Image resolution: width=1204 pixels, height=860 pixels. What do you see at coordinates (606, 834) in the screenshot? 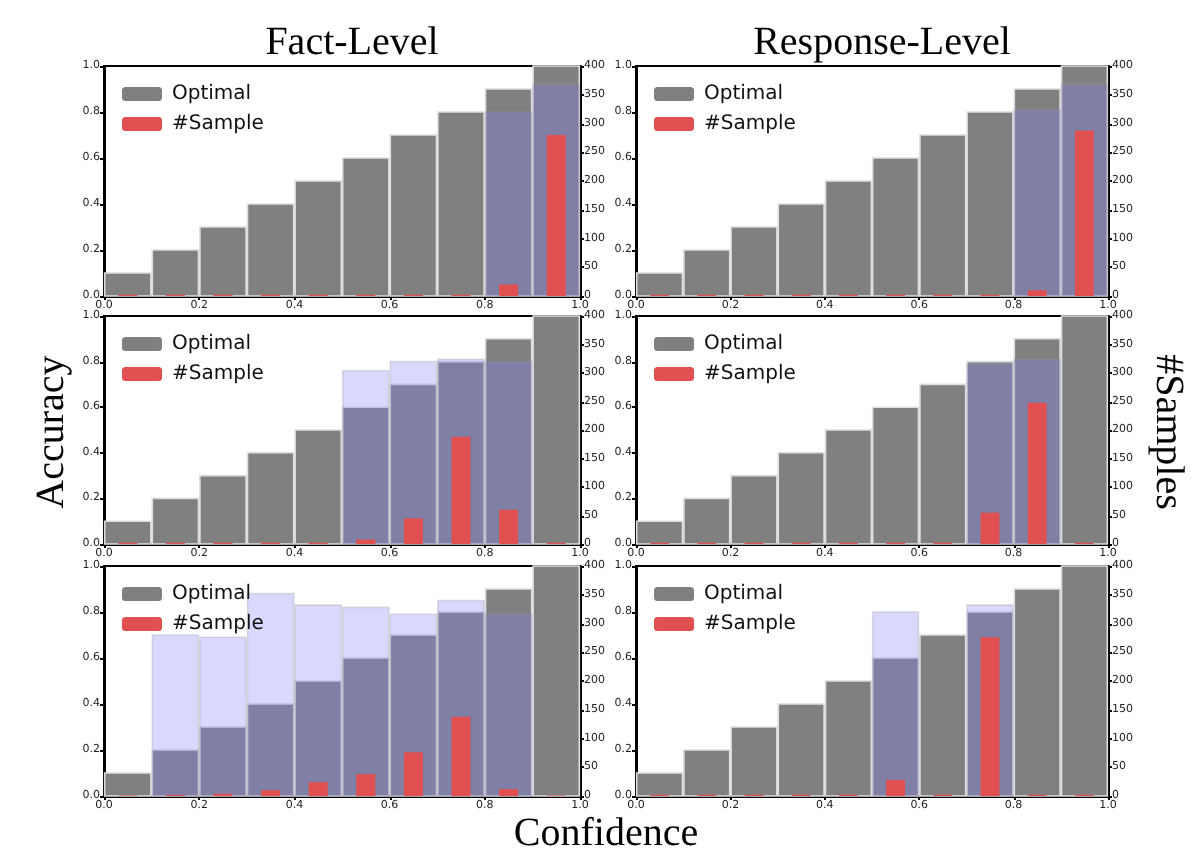
I see `x-axis-title: Confidence` at bounding box center [606, 834].